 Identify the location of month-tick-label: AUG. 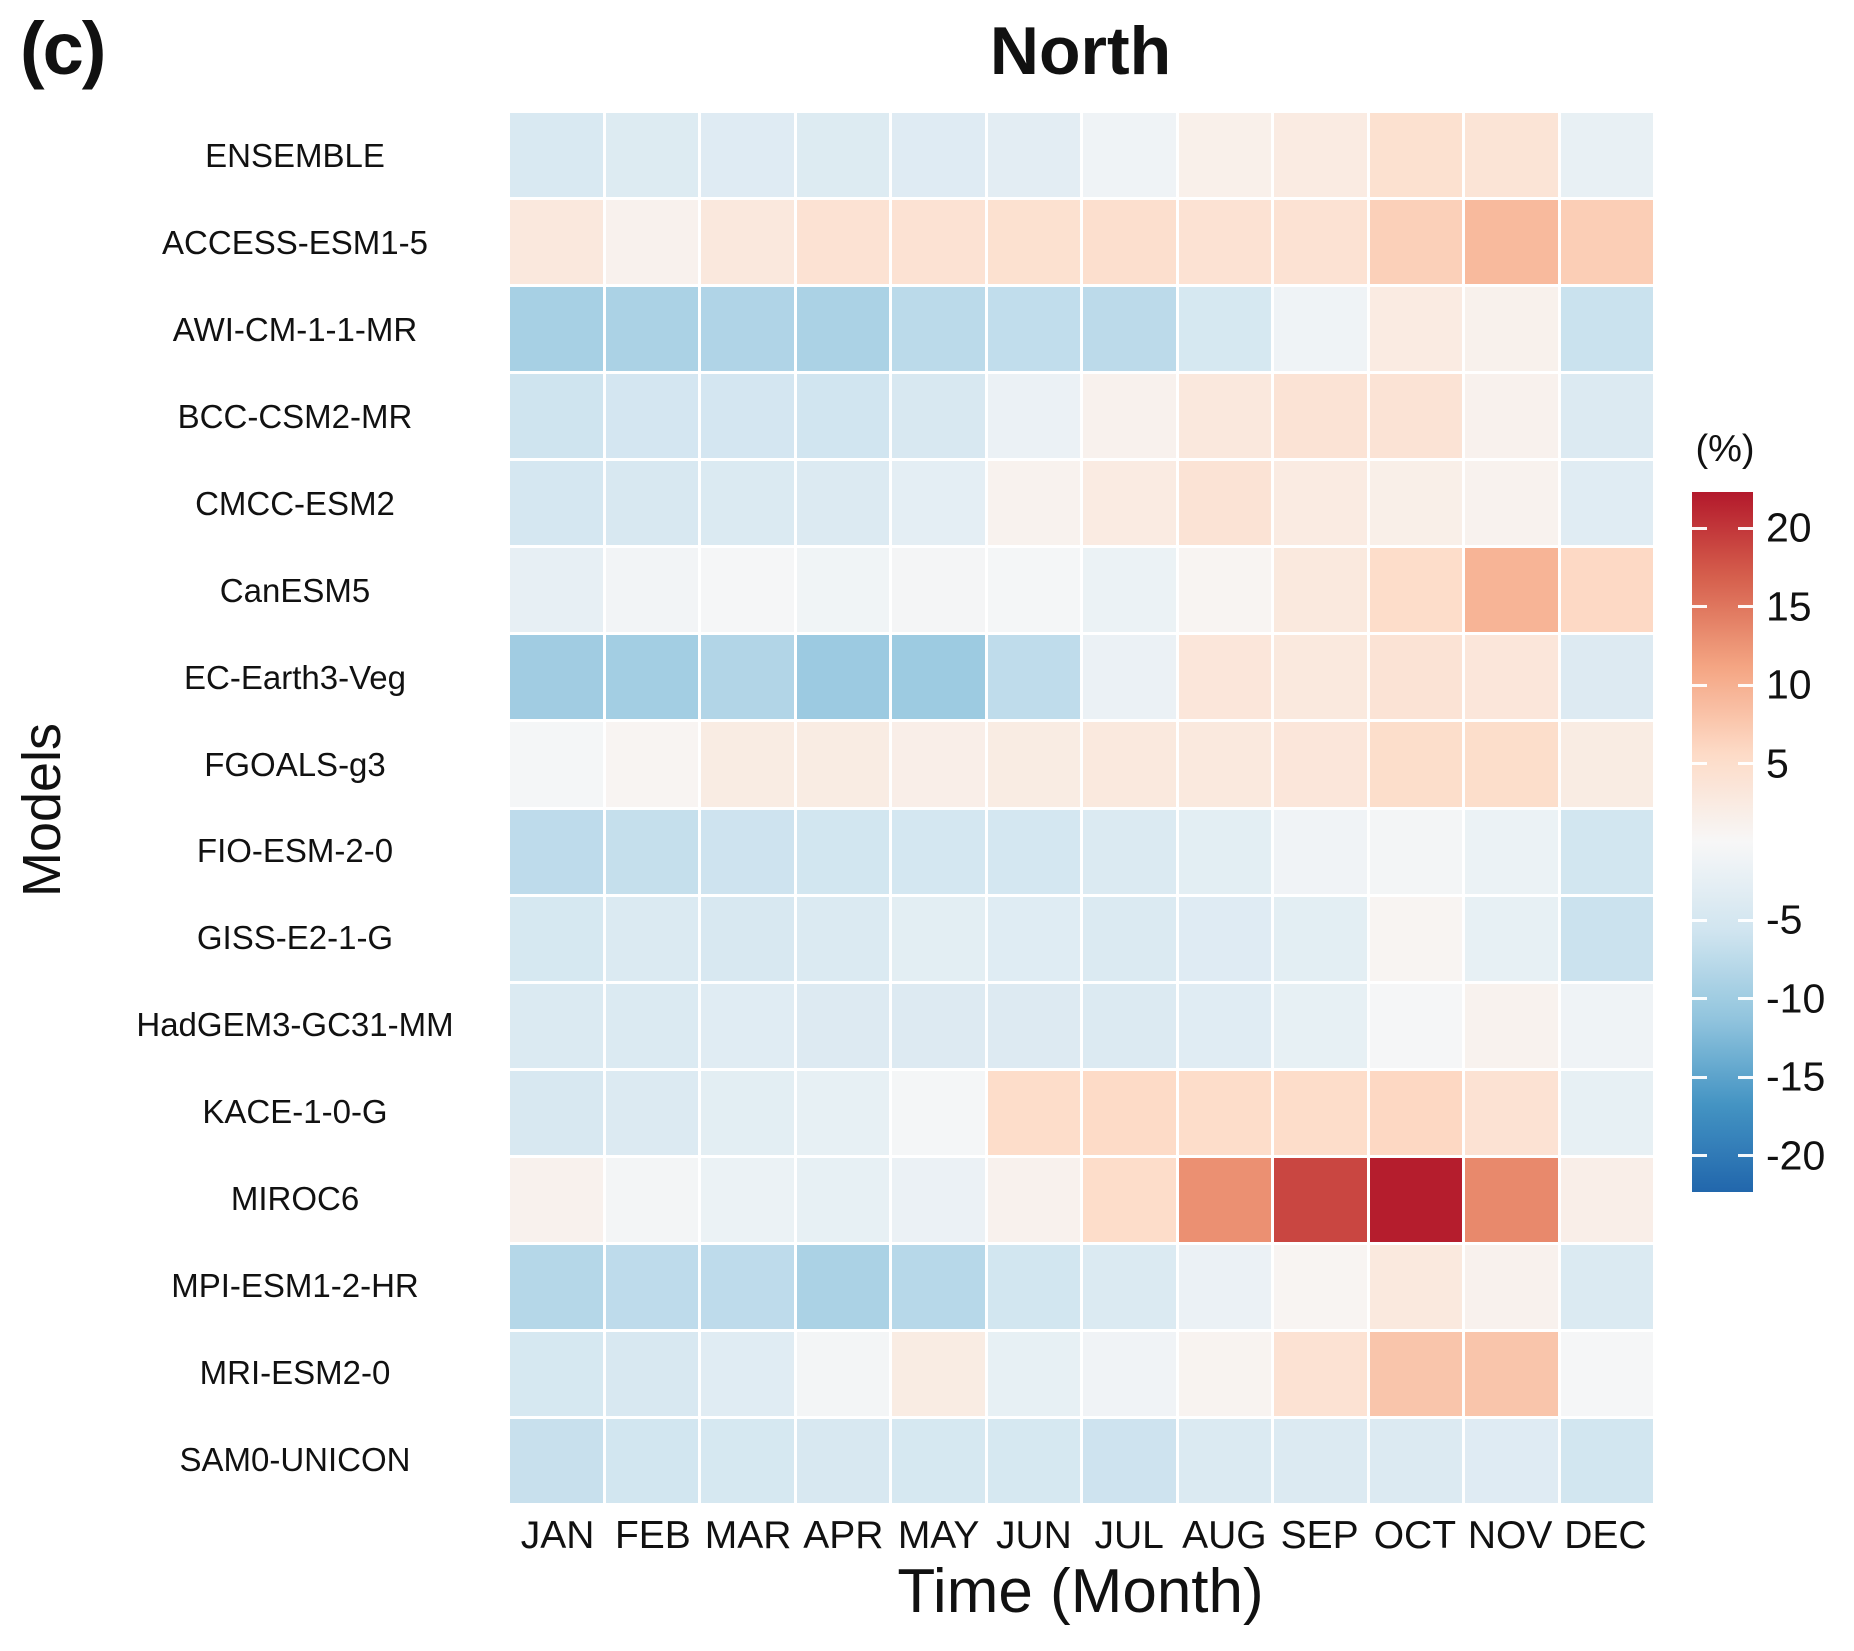
(1224, 1535).